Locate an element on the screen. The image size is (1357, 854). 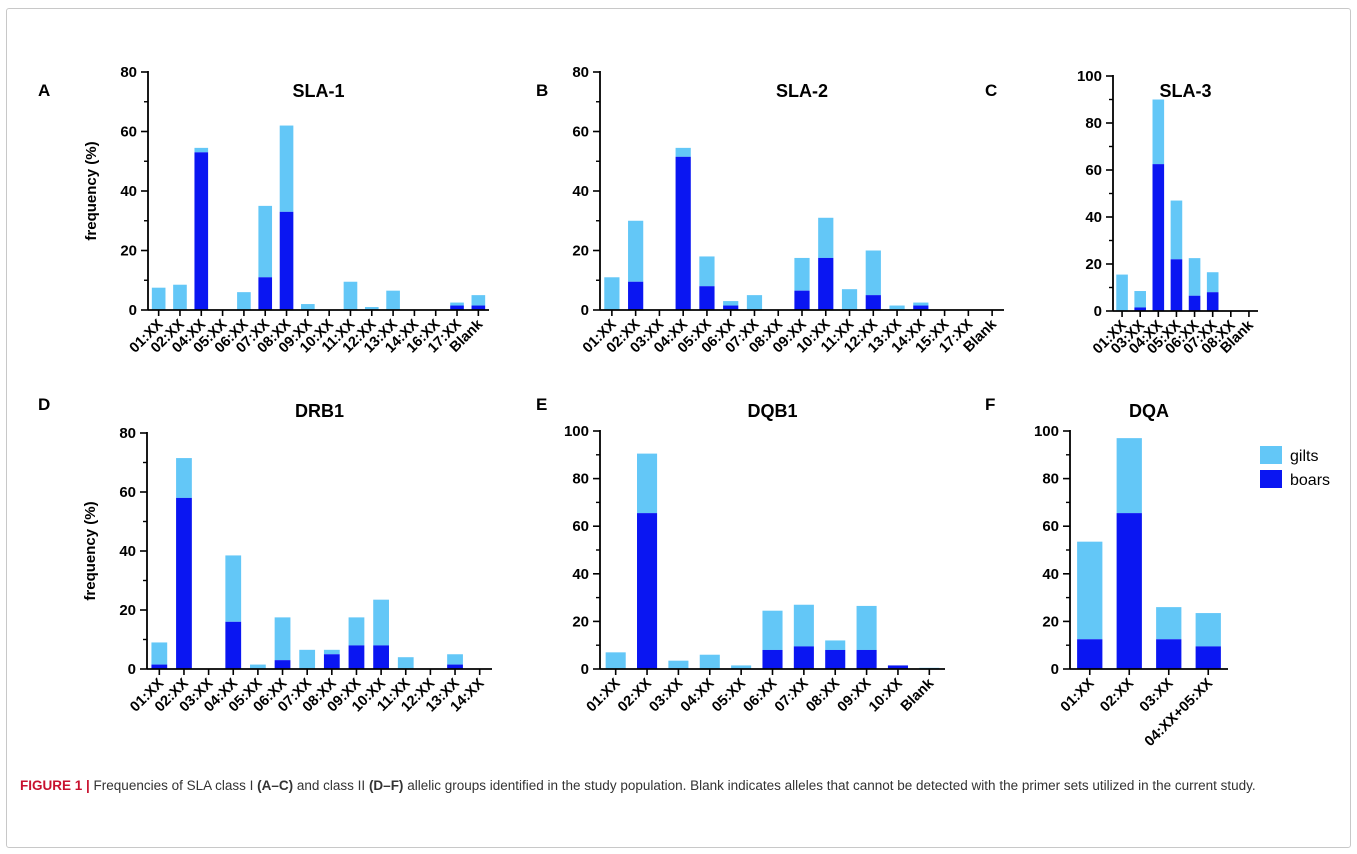
y-tick-label-f-4: 80 is located at coordinates (1050, 479).